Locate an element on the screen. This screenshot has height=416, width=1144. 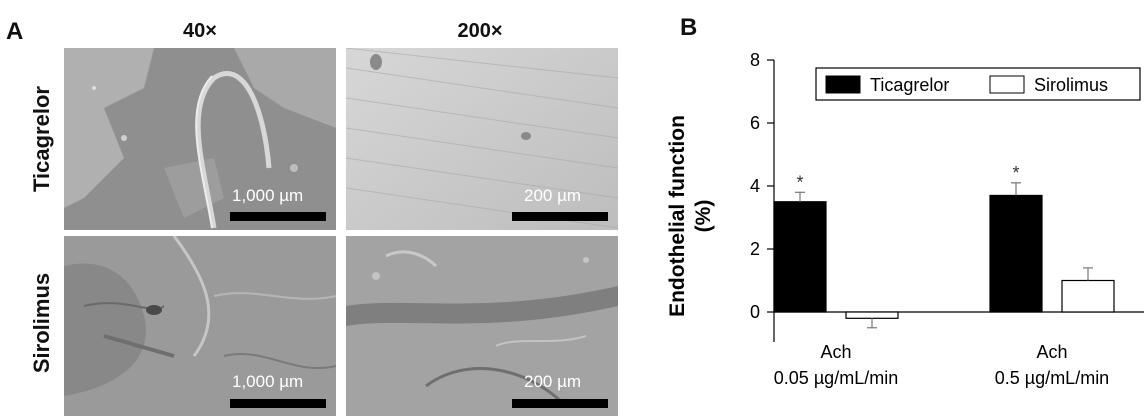
sem-image-ticagrelor-200x: 200 µm is located at coordinates (482, 139).